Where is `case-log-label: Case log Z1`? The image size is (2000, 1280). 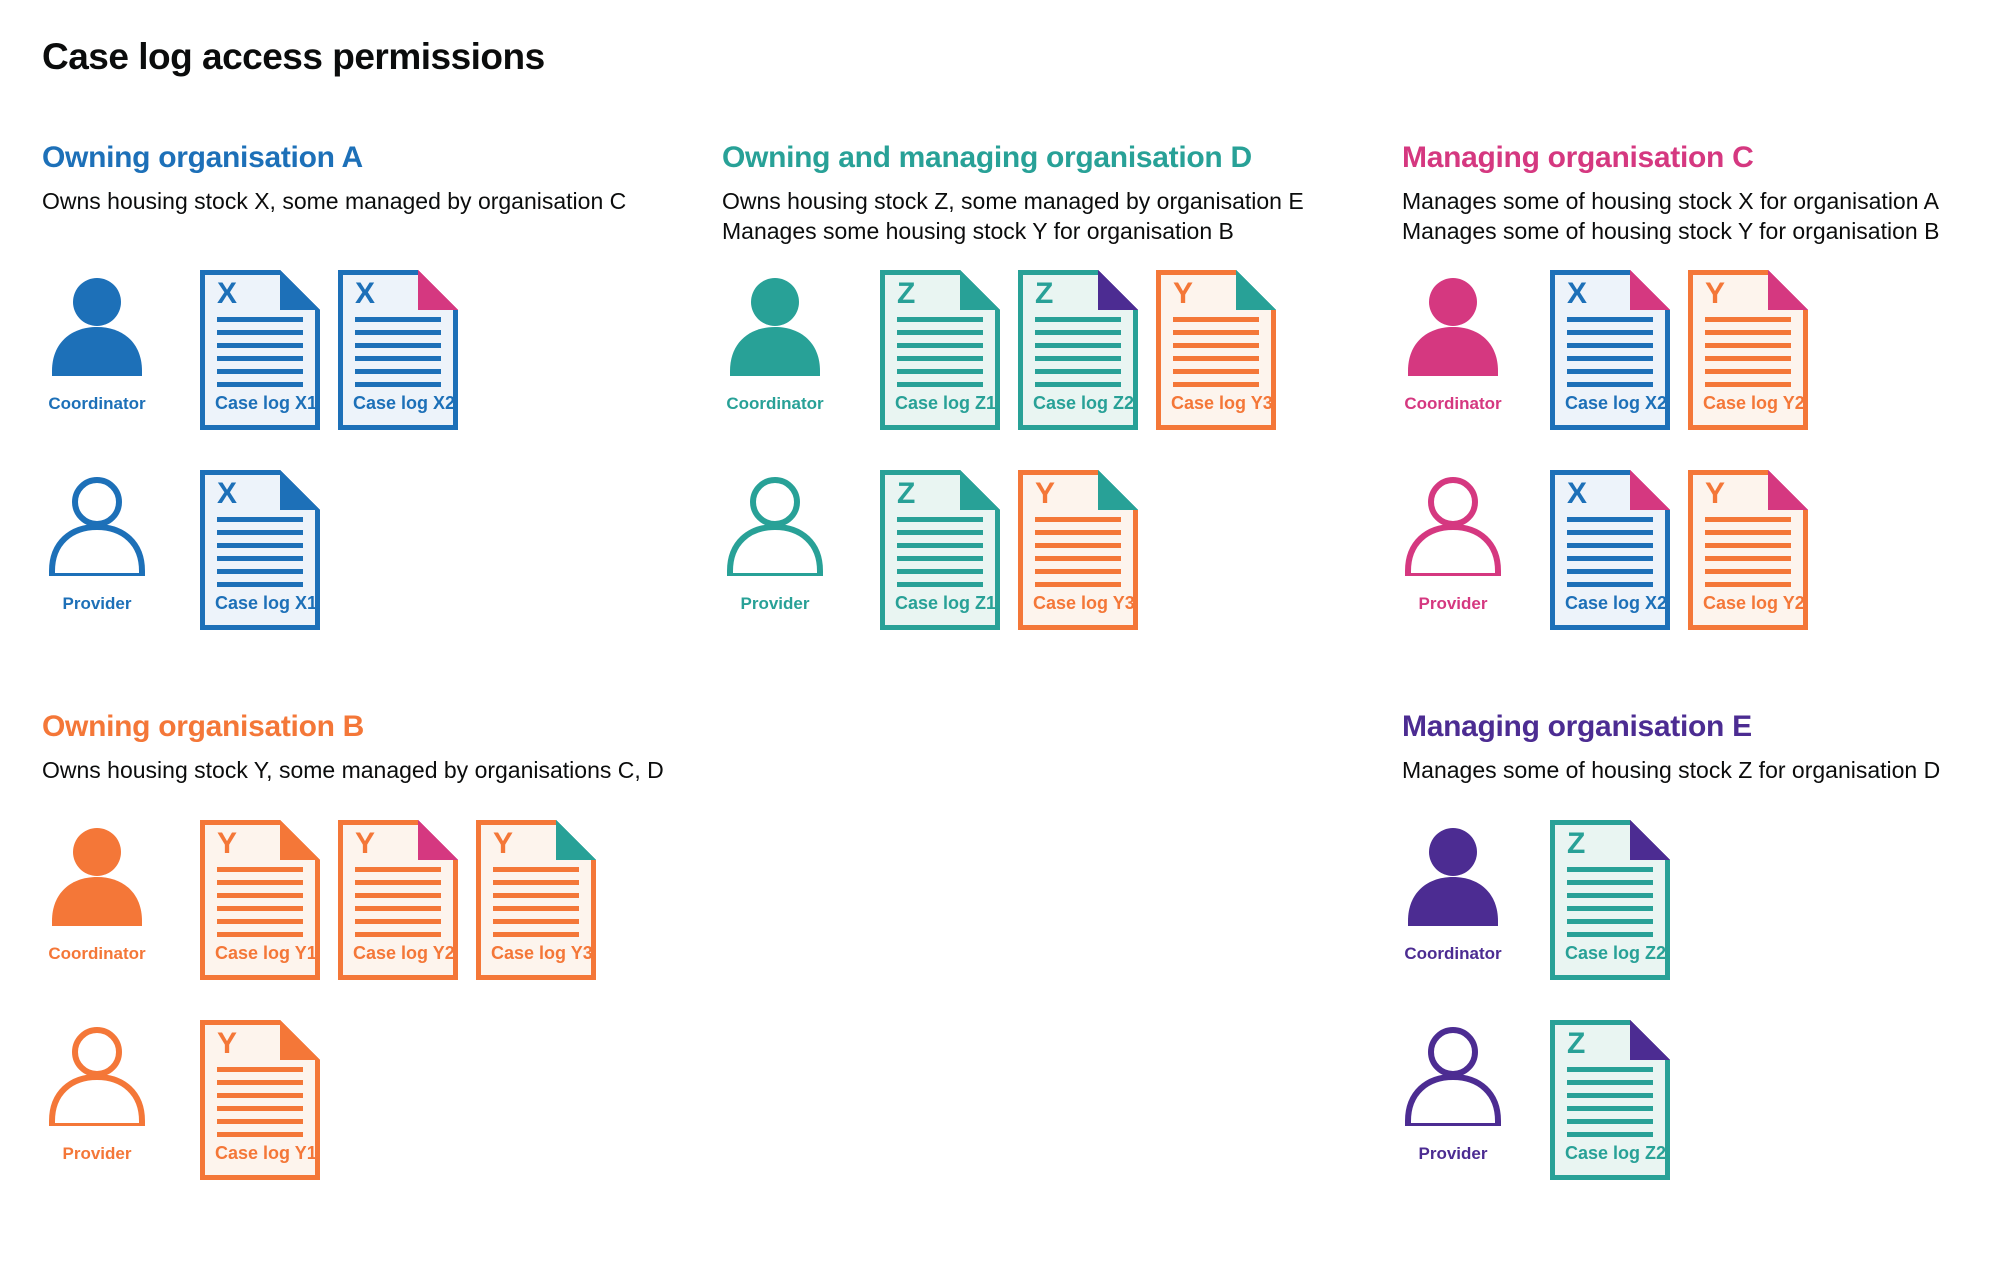
case-log-label: Case log Z1 is located at coordinates (946, 603).